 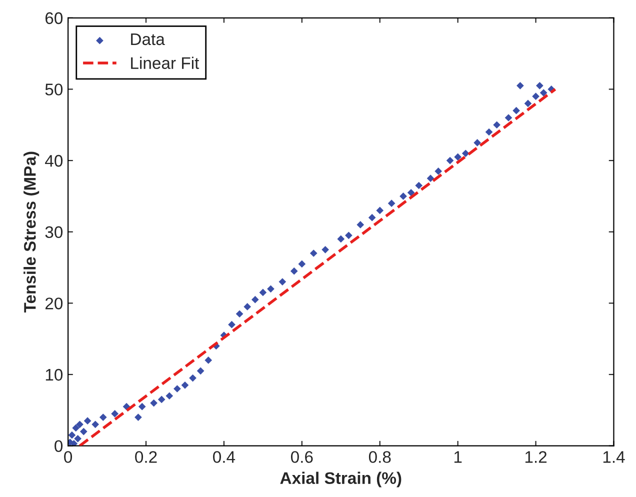 I want to click on y-tick-label: 20, so click(x=54, y=304).